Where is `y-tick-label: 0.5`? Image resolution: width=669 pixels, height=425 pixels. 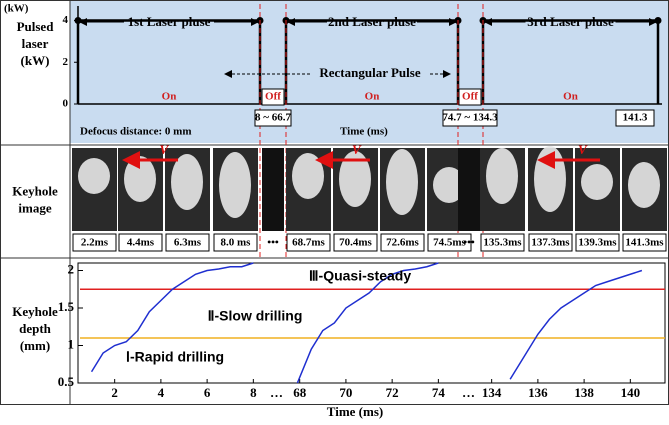
y-tick-label: 0.5 is located at coordinates (66, 381).